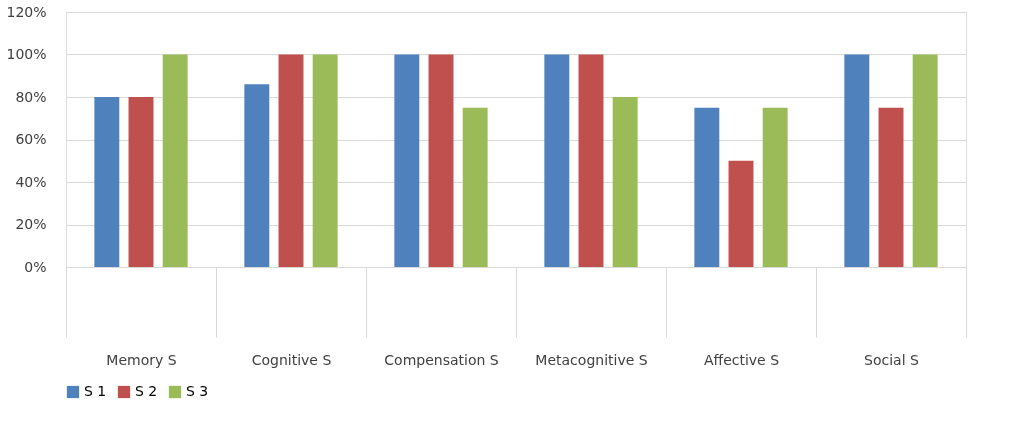  I want to click on y-tick-label: 100%, so click(26, 54).